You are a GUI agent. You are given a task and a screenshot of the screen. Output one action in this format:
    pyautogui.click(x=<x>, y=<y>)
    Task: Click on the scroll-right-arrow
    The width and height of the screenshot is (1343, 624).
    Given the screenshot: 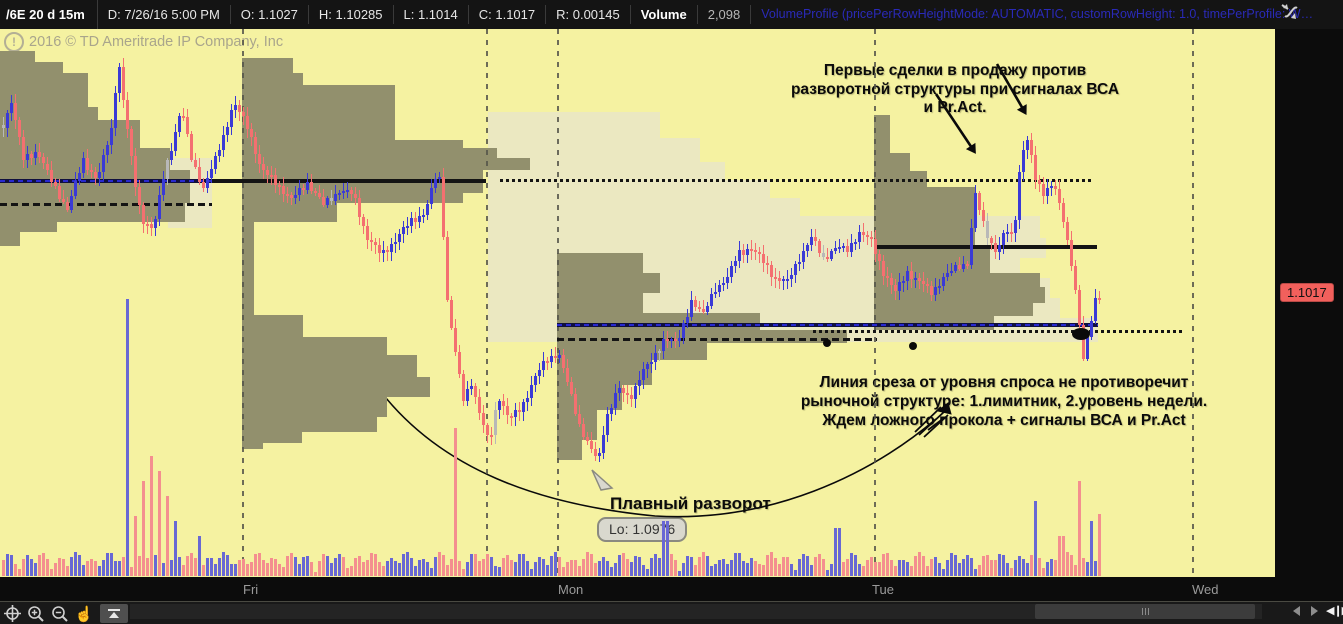 What is the action you would take?
    pyautogui.click(x=1314, y=611)
    